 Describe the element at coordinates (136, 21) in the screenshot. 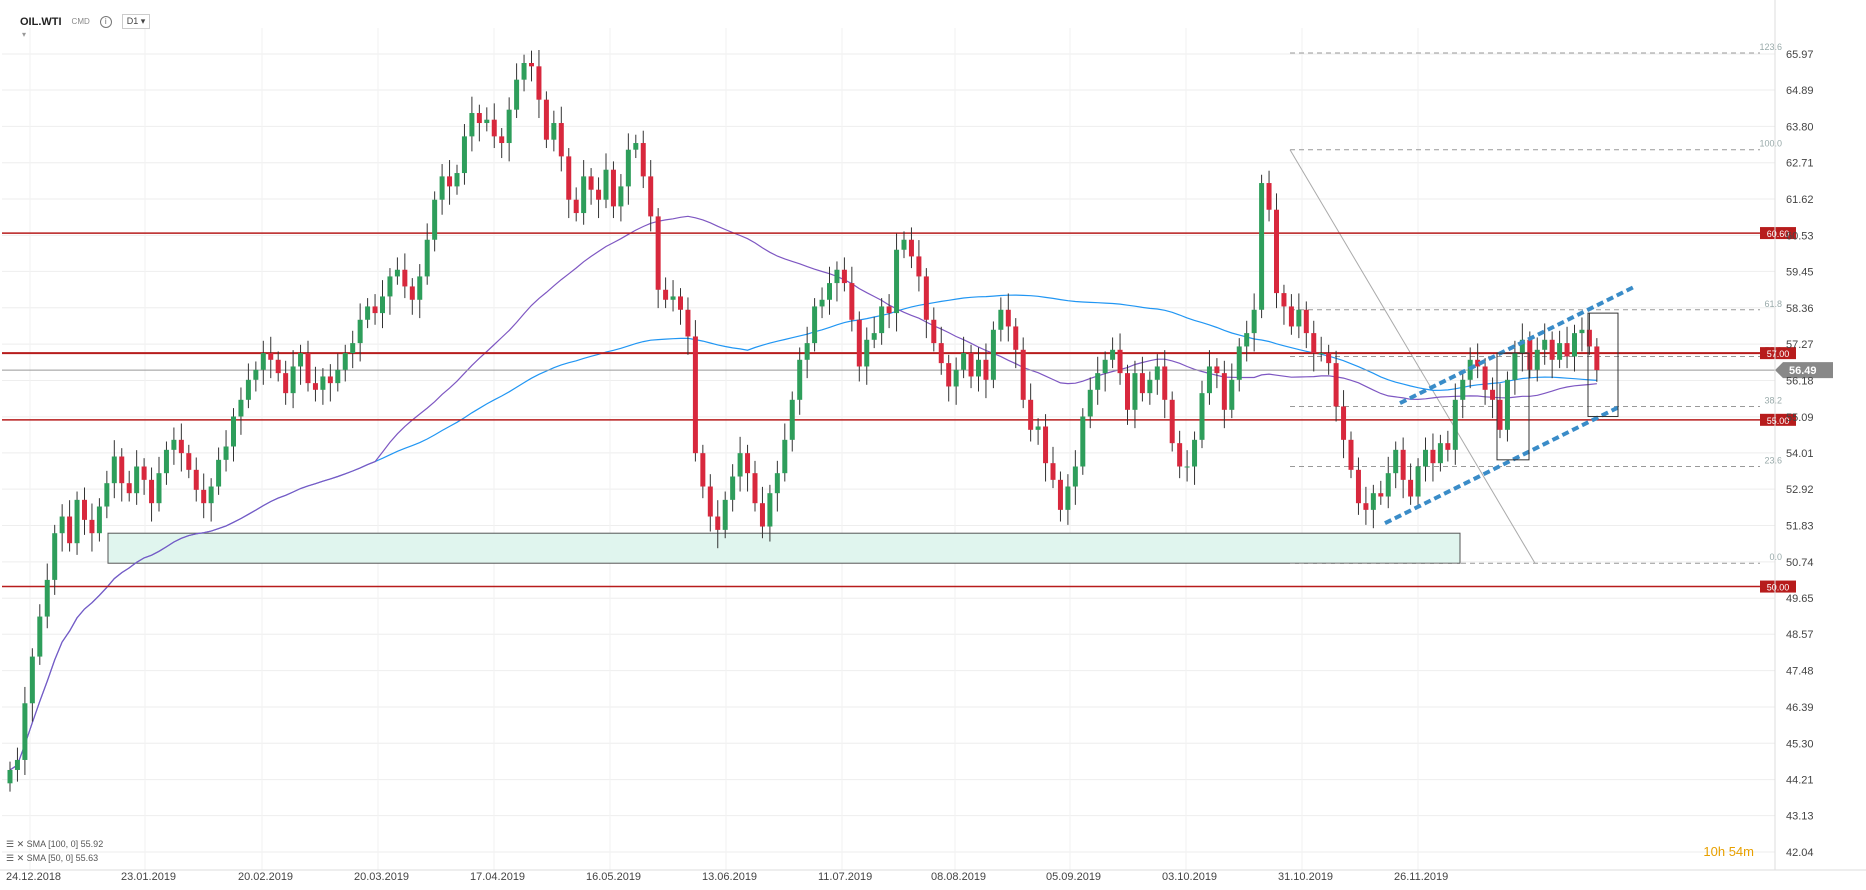

I see `timeframe-select: D1 ▾` at that location.